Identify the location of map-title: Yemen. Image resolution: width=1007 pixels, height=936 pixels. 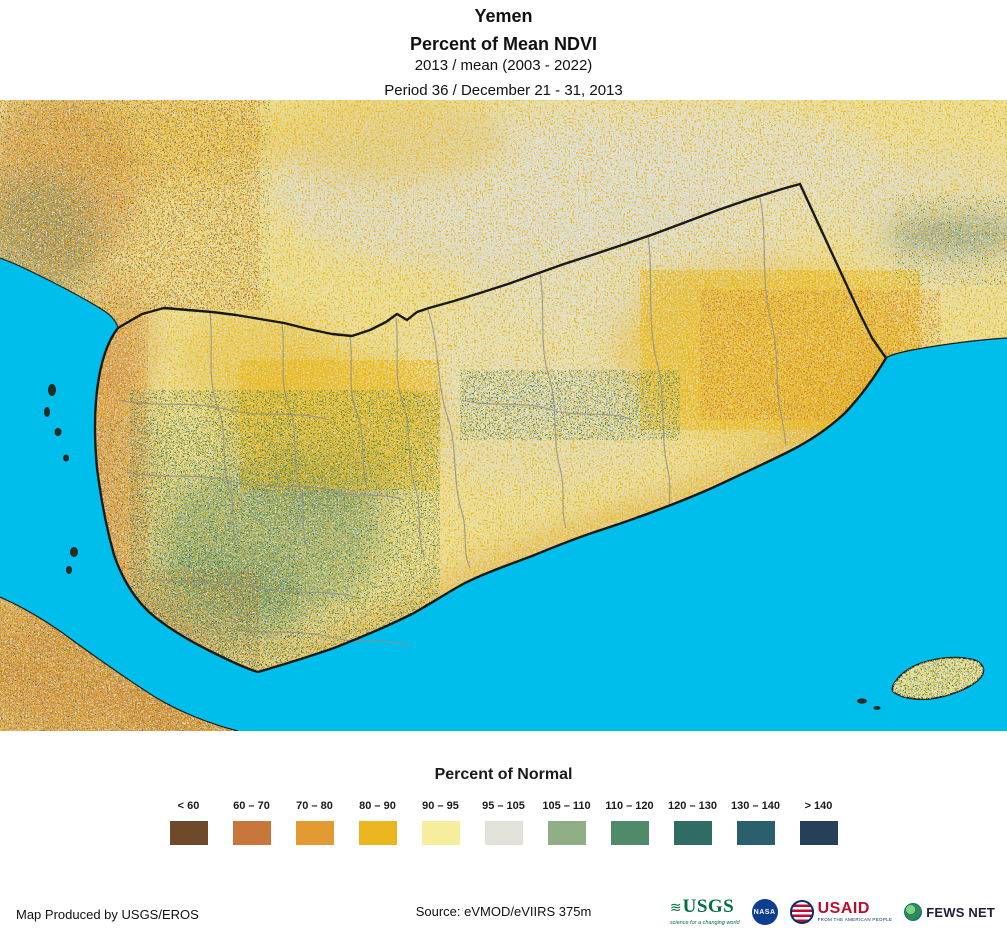
(503, 16).